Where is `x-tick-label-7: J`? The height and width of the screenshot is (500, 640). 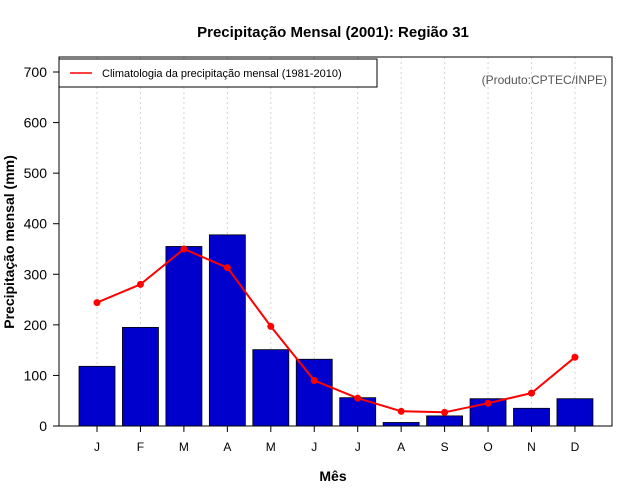
x-tick-label-7: J is located at coordinates (358, 447).